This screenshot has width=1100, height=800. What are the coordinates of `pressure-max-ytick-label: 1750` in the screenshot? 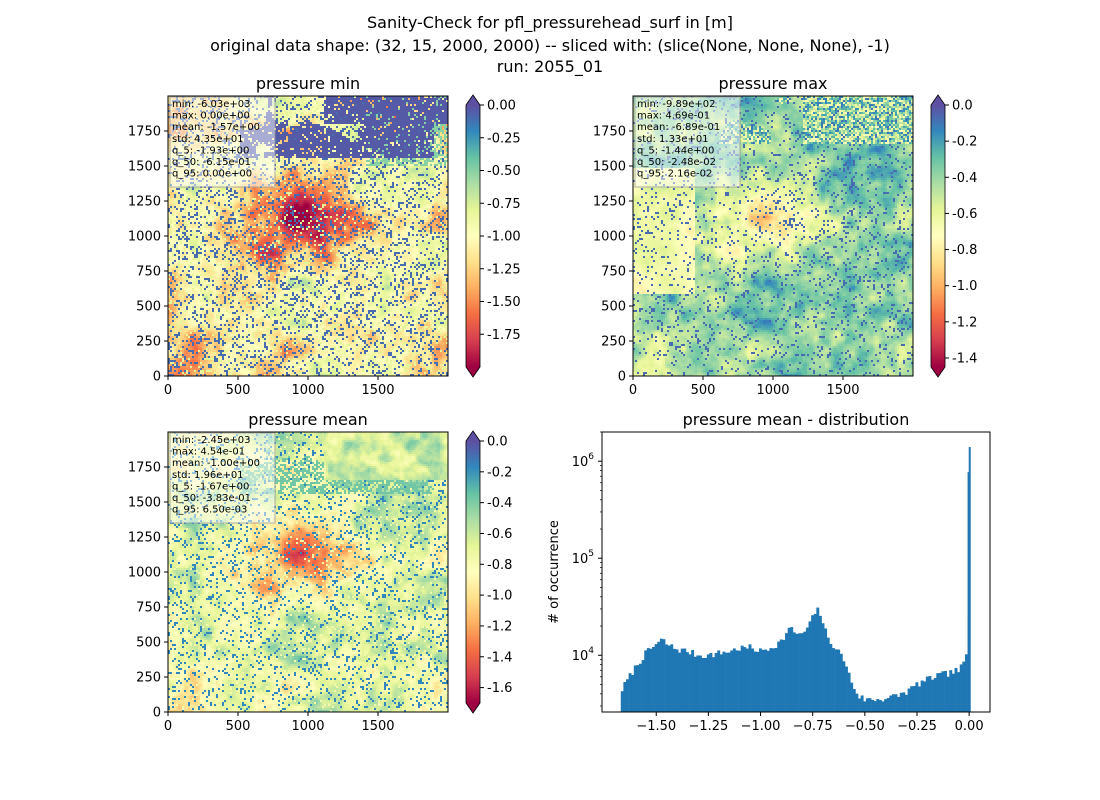 It's located at (609, 132).